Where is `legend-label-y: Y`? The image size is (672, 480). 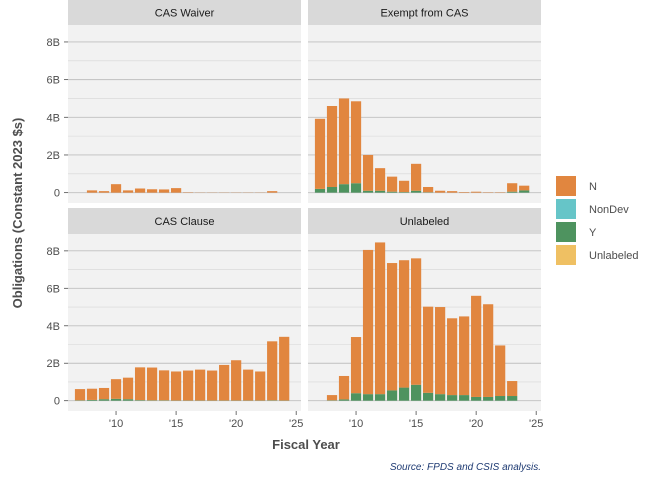 legend-label-y: Y is located at coordinates (593, 233).